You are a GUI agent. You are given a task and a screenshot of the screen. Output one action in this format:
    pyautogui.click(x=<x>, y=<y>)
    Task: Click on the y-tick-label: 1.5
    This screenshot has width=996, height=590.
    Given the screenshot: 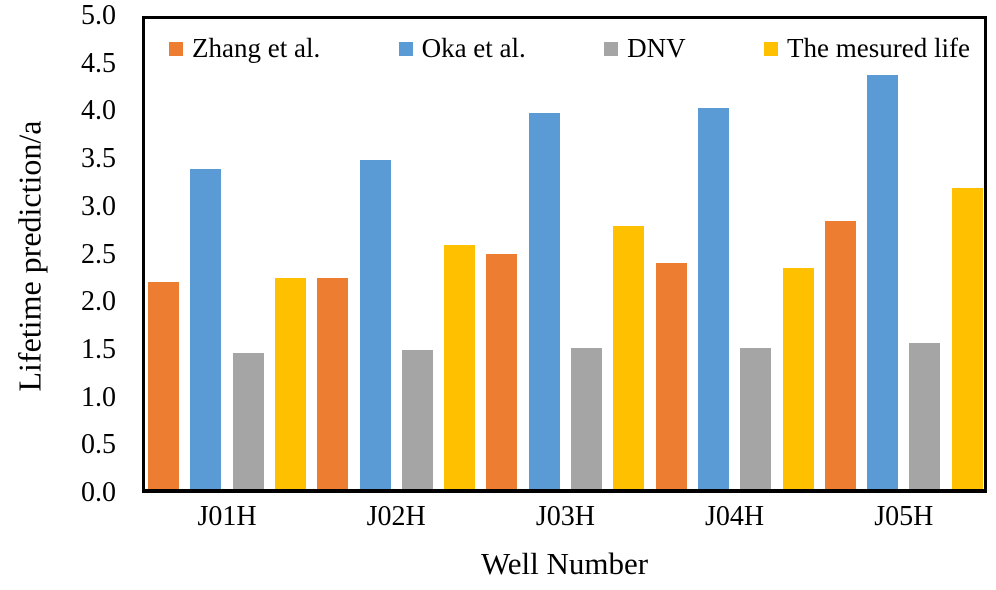 What is the action you would take?
    pyautogui.click(x=98, y=349)
    